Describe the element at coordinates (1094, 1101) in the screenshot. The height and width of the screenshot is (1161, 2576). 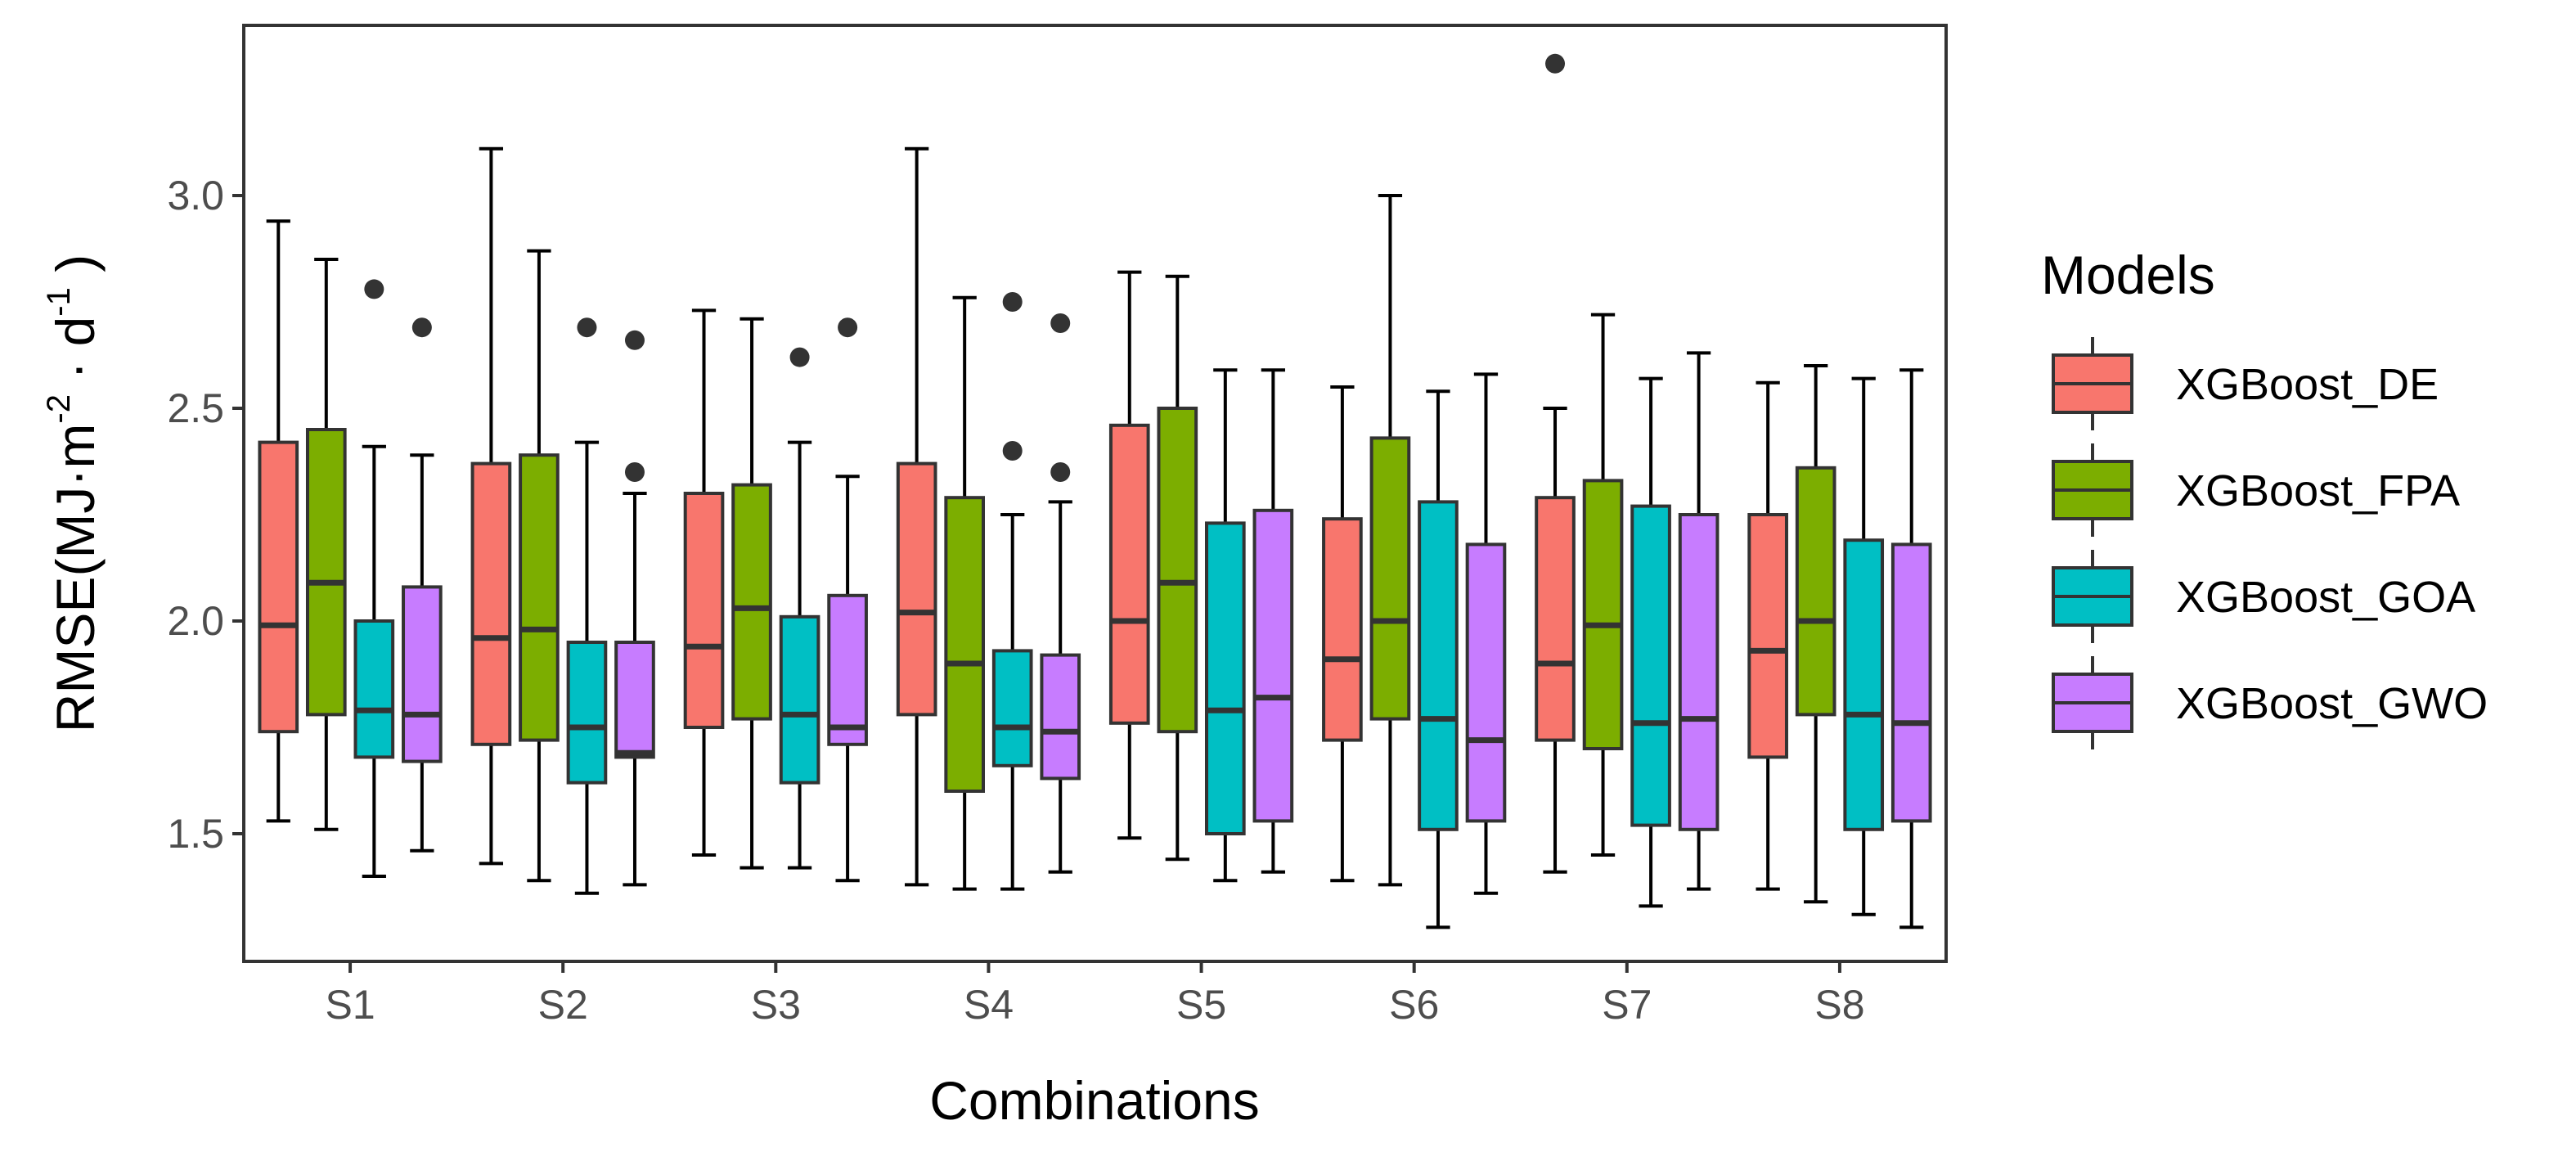
I see `x-axis-title: Combinations` at that location.